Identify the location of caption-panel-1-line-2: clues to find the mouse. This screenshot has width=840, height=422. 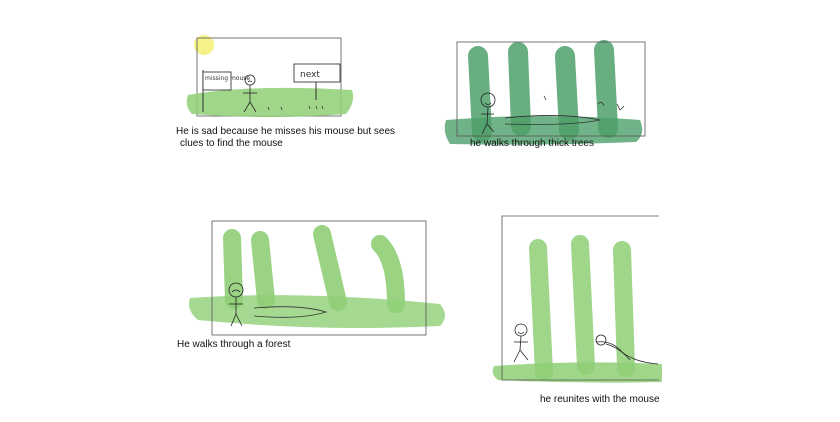
(231, 143).